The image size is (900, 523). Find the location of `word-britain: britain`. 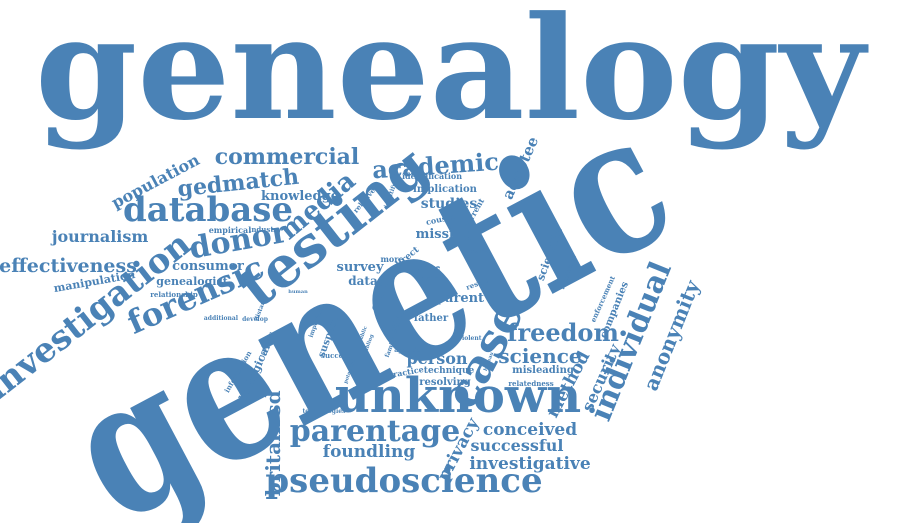

word-britain: britain is located at coordinates (273, 457).